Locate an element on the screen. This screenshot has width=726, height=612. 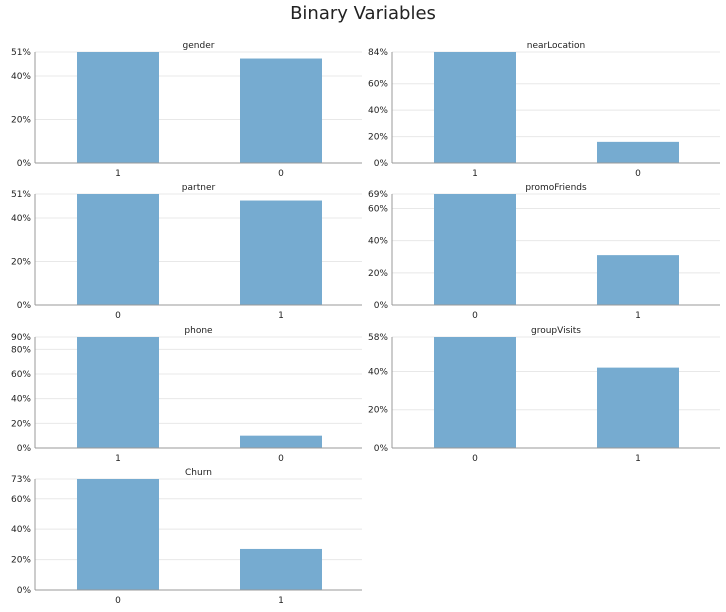
subplot-title: nearLocation is located at coordinates (556, 46).